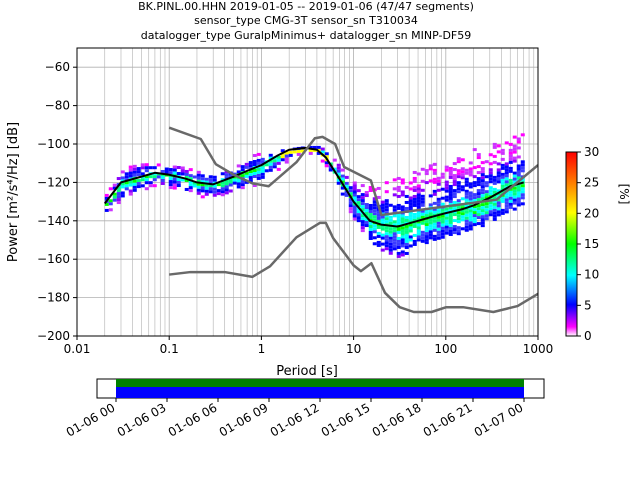  What do you see at coordinates (320, 383) in the screenshot?
I see `timeline-band-top` at bounding box center [320, 383].